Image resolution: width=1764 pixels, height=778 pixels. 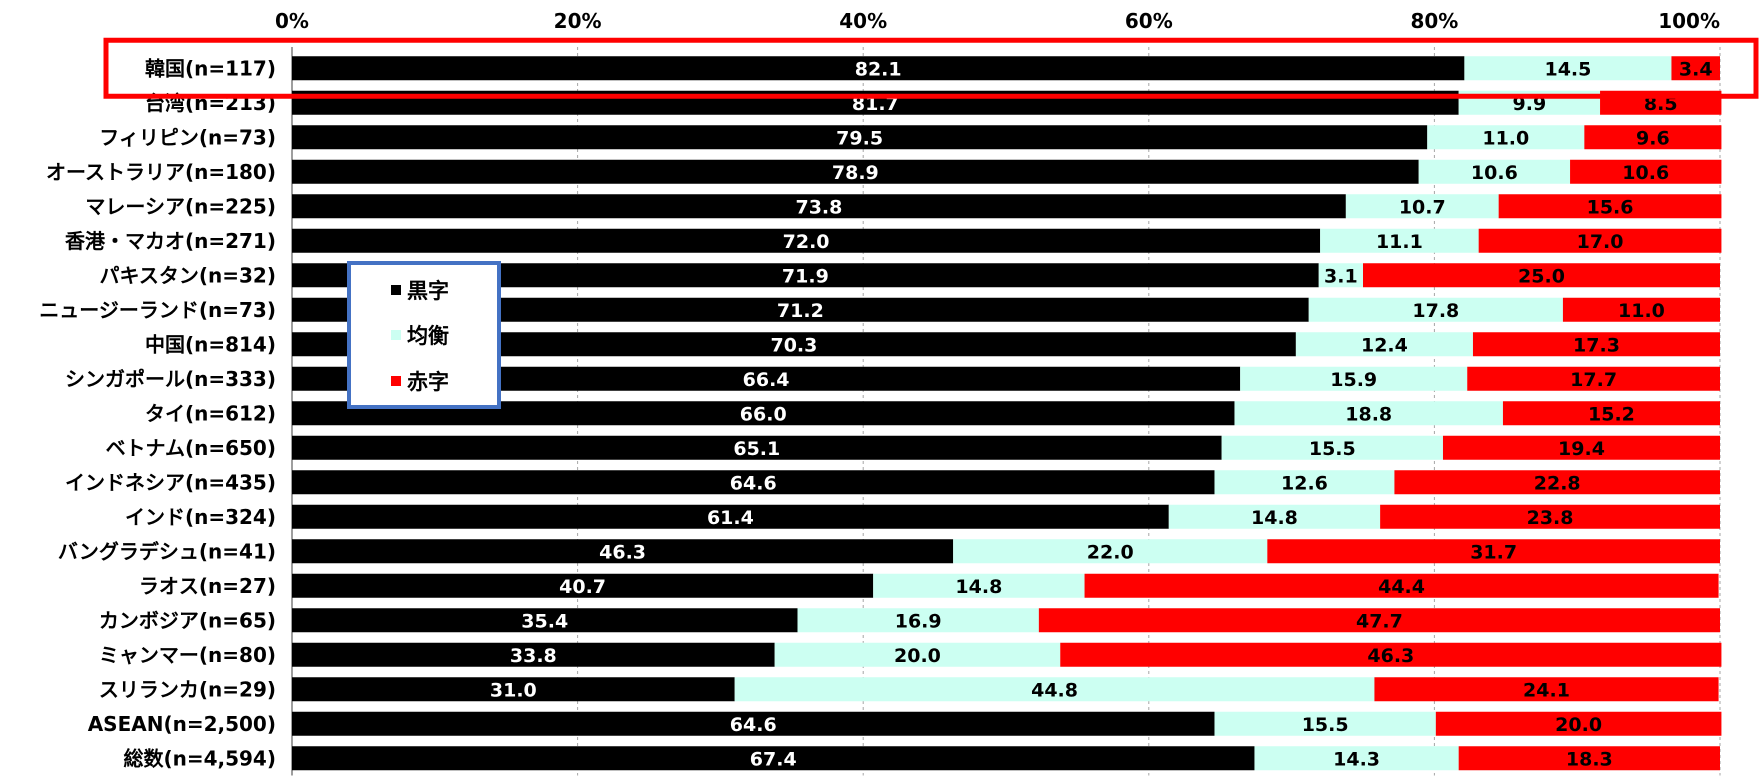 What do you see at coordinates (420, 335) in the screenshot?
I see `legend-item-balance: 均衡` at bounding box center [420, 335].